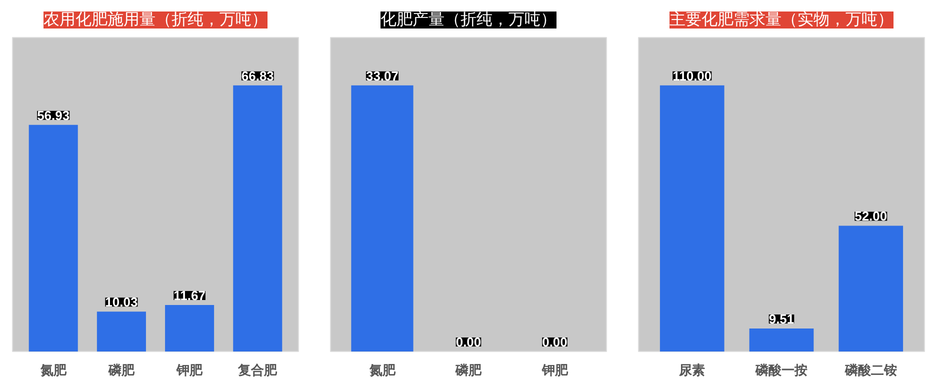 The height and width of the screenshot is (387, 946). Describe the element at coordinates (382, 76) in the screenshot. I see `data-label: 33.07` at that location.